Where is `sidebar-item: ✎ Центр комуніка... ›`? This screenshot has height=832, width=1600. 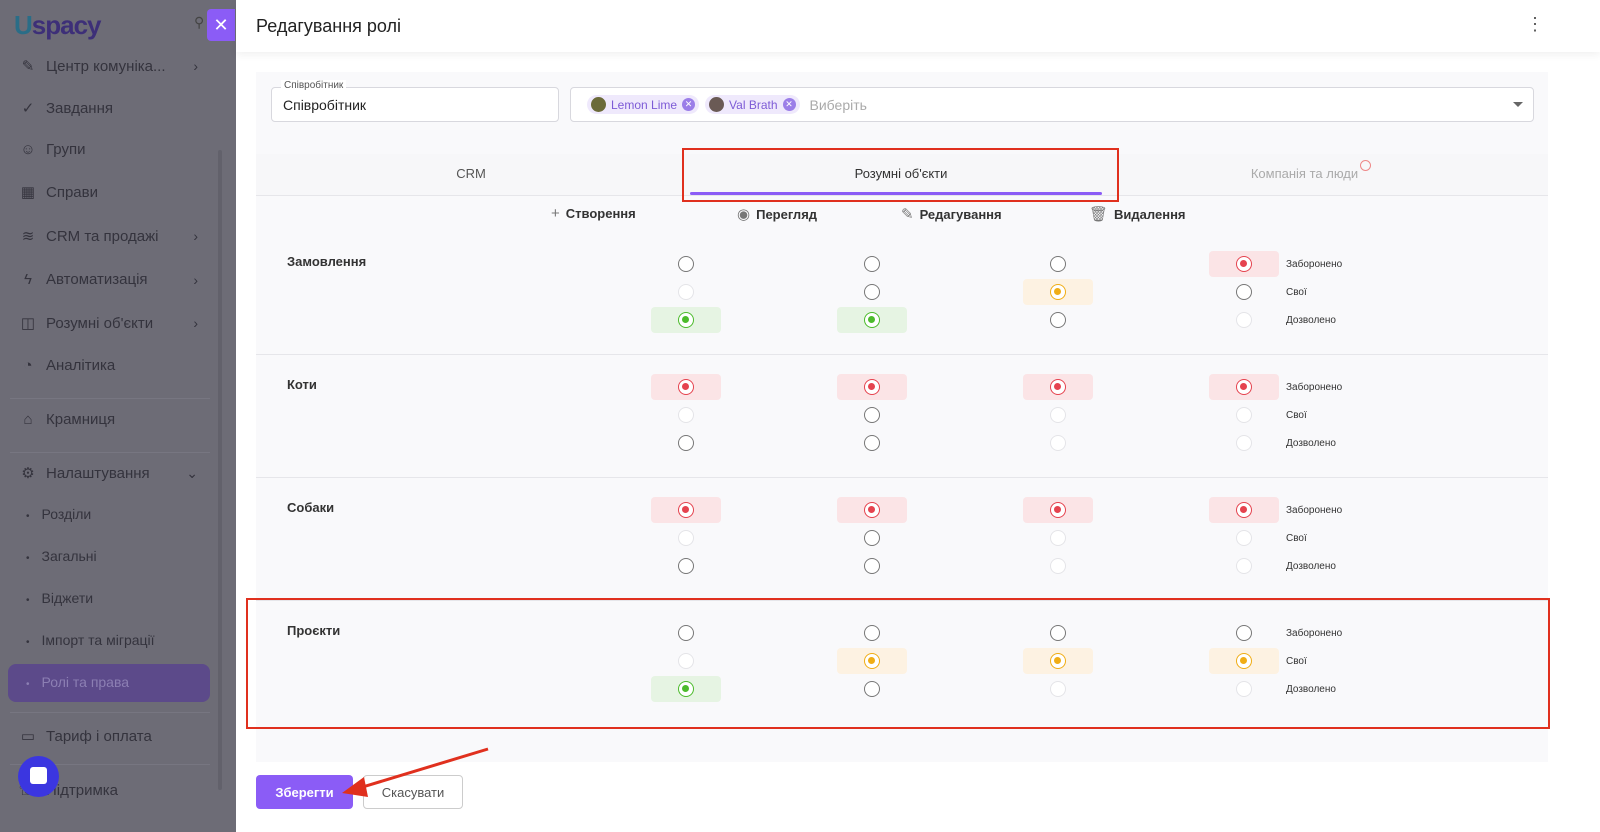
sidebar-item: ✎ Центр комуніка... › is located at coordinates (108, 66).